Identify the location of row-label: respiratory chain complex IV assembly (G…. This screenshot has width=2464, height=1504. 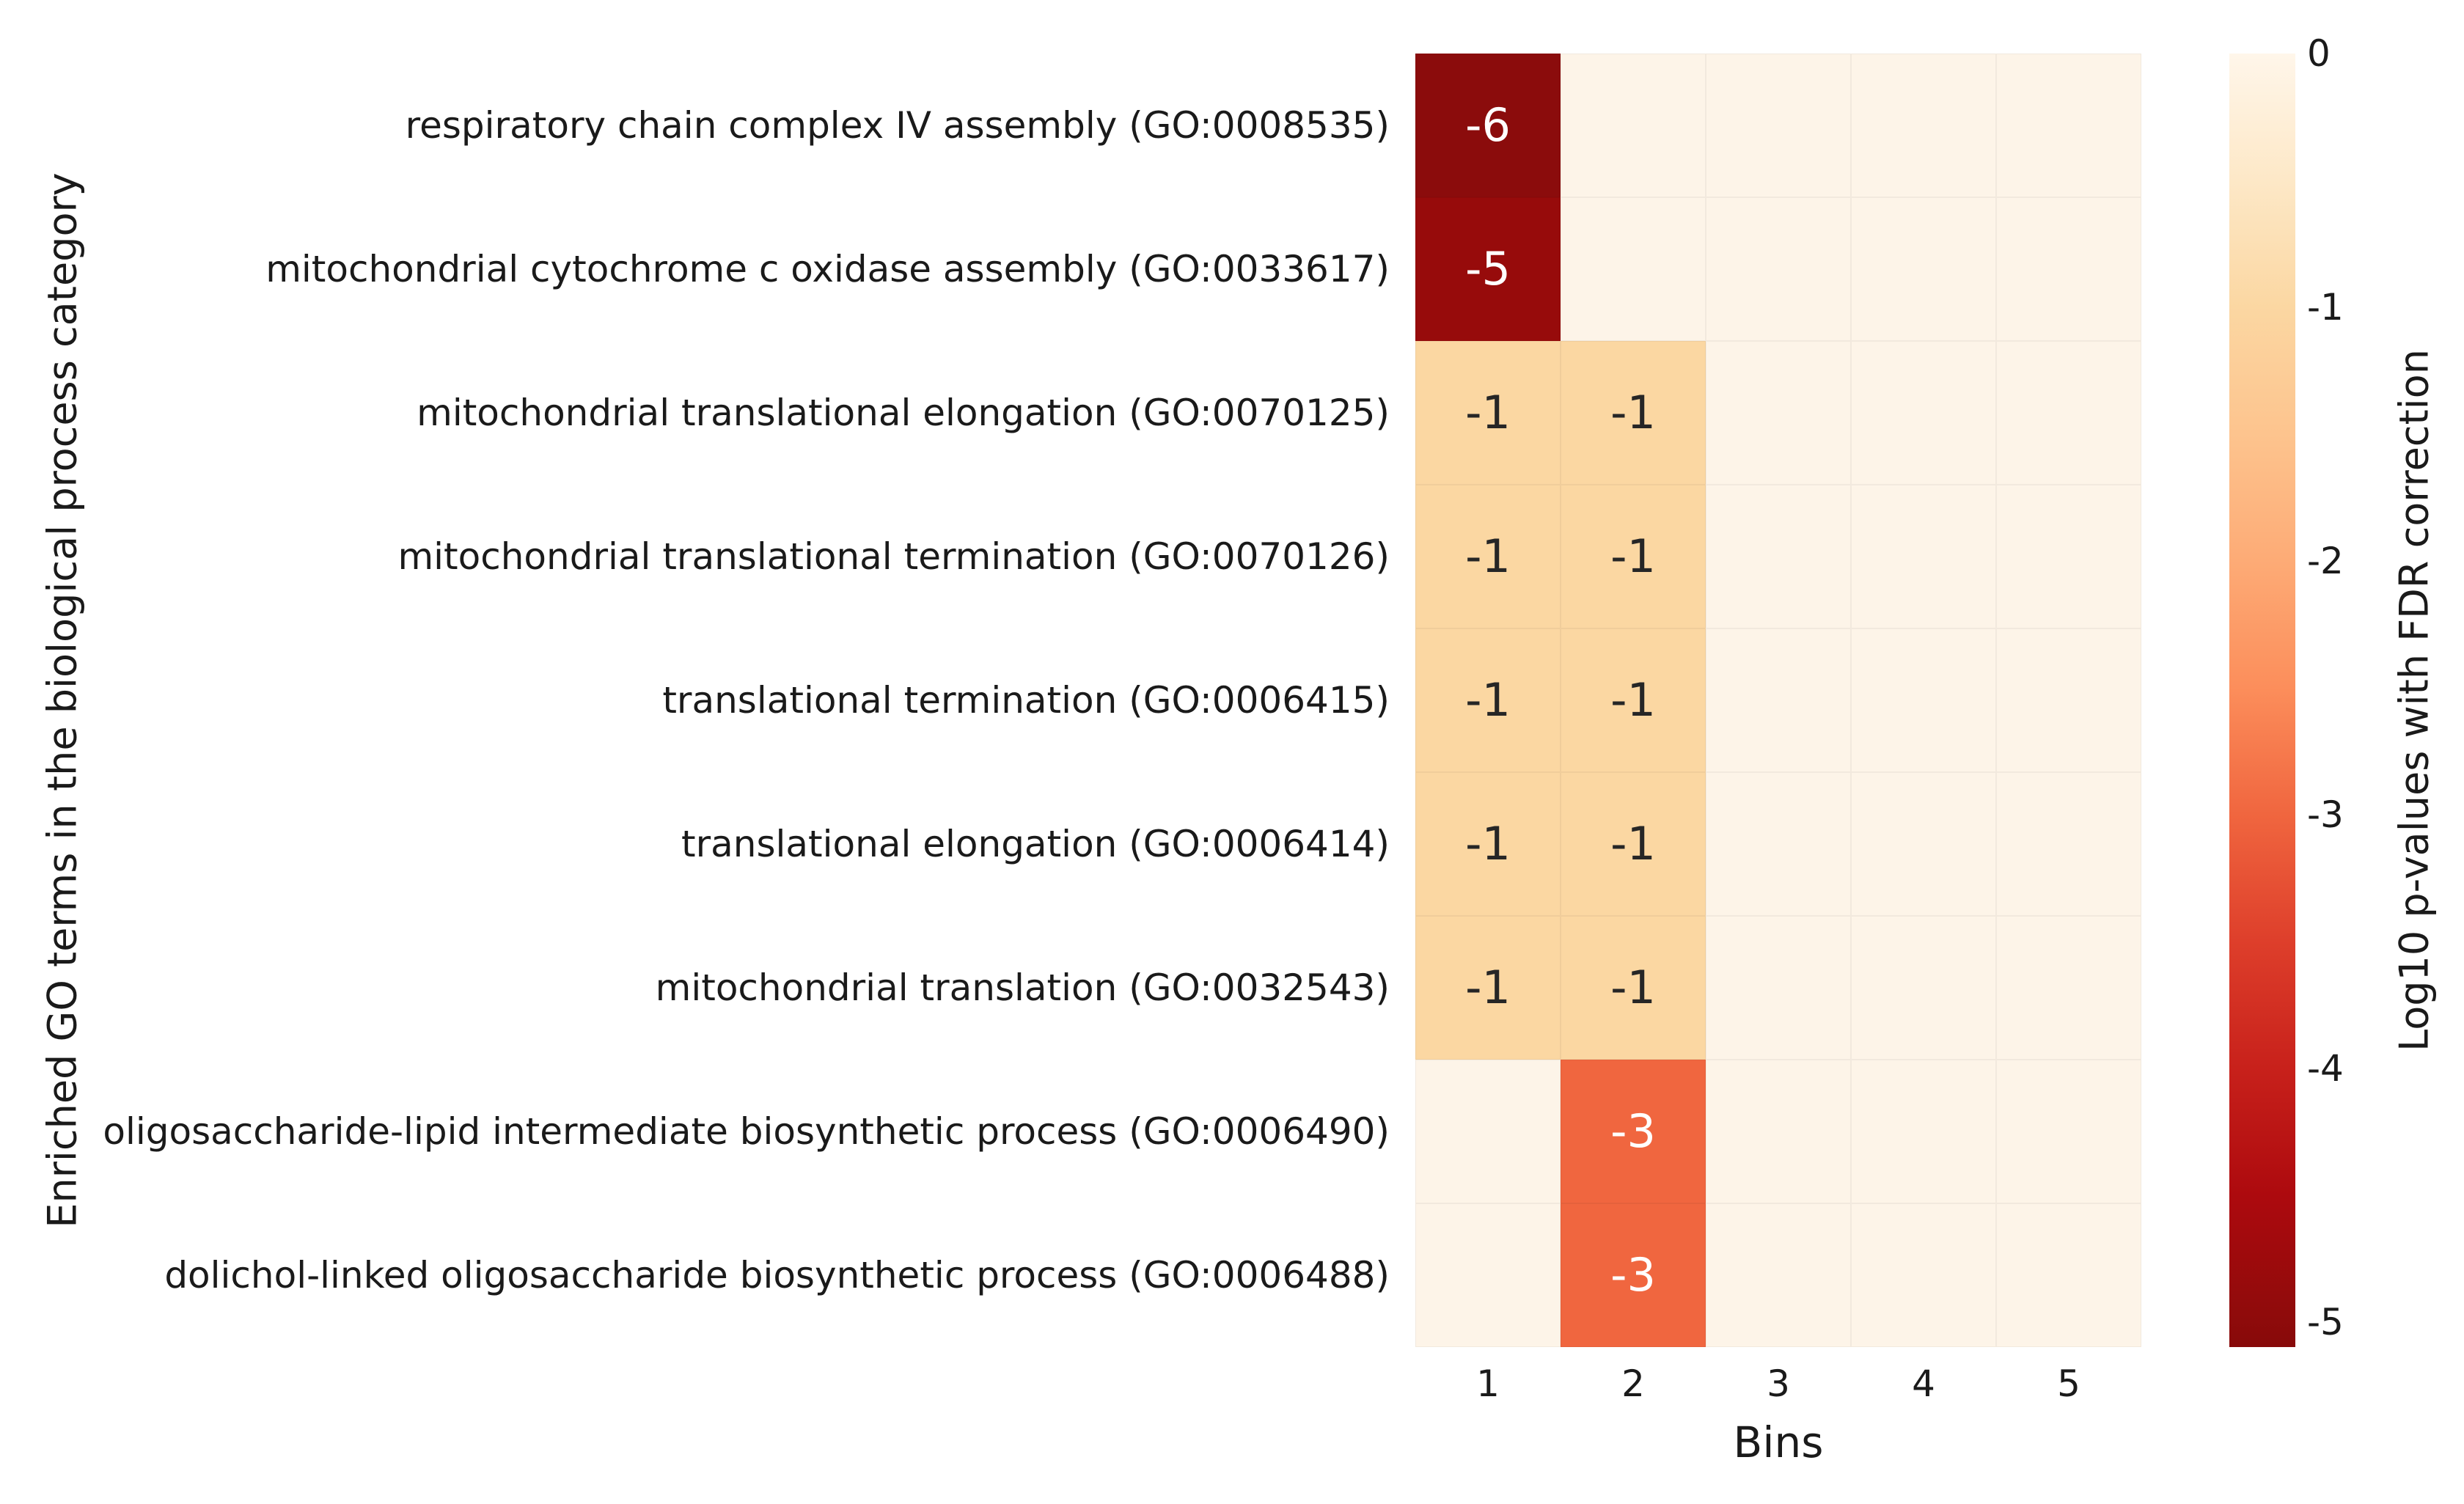
(897, 125).